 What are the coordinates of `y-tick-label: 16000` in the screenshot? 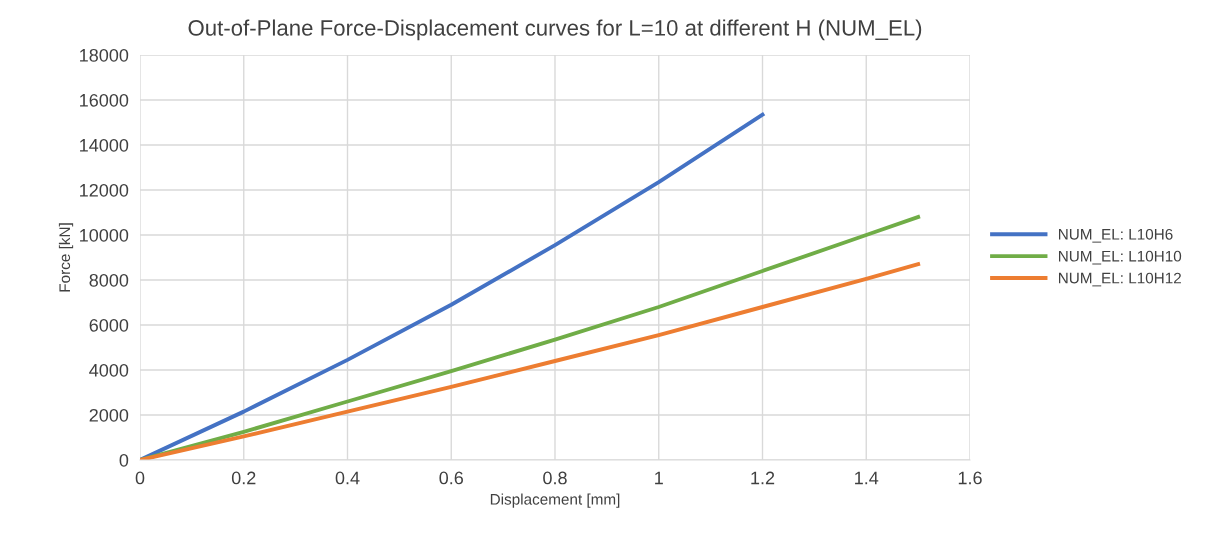 It's located at (104, 100).